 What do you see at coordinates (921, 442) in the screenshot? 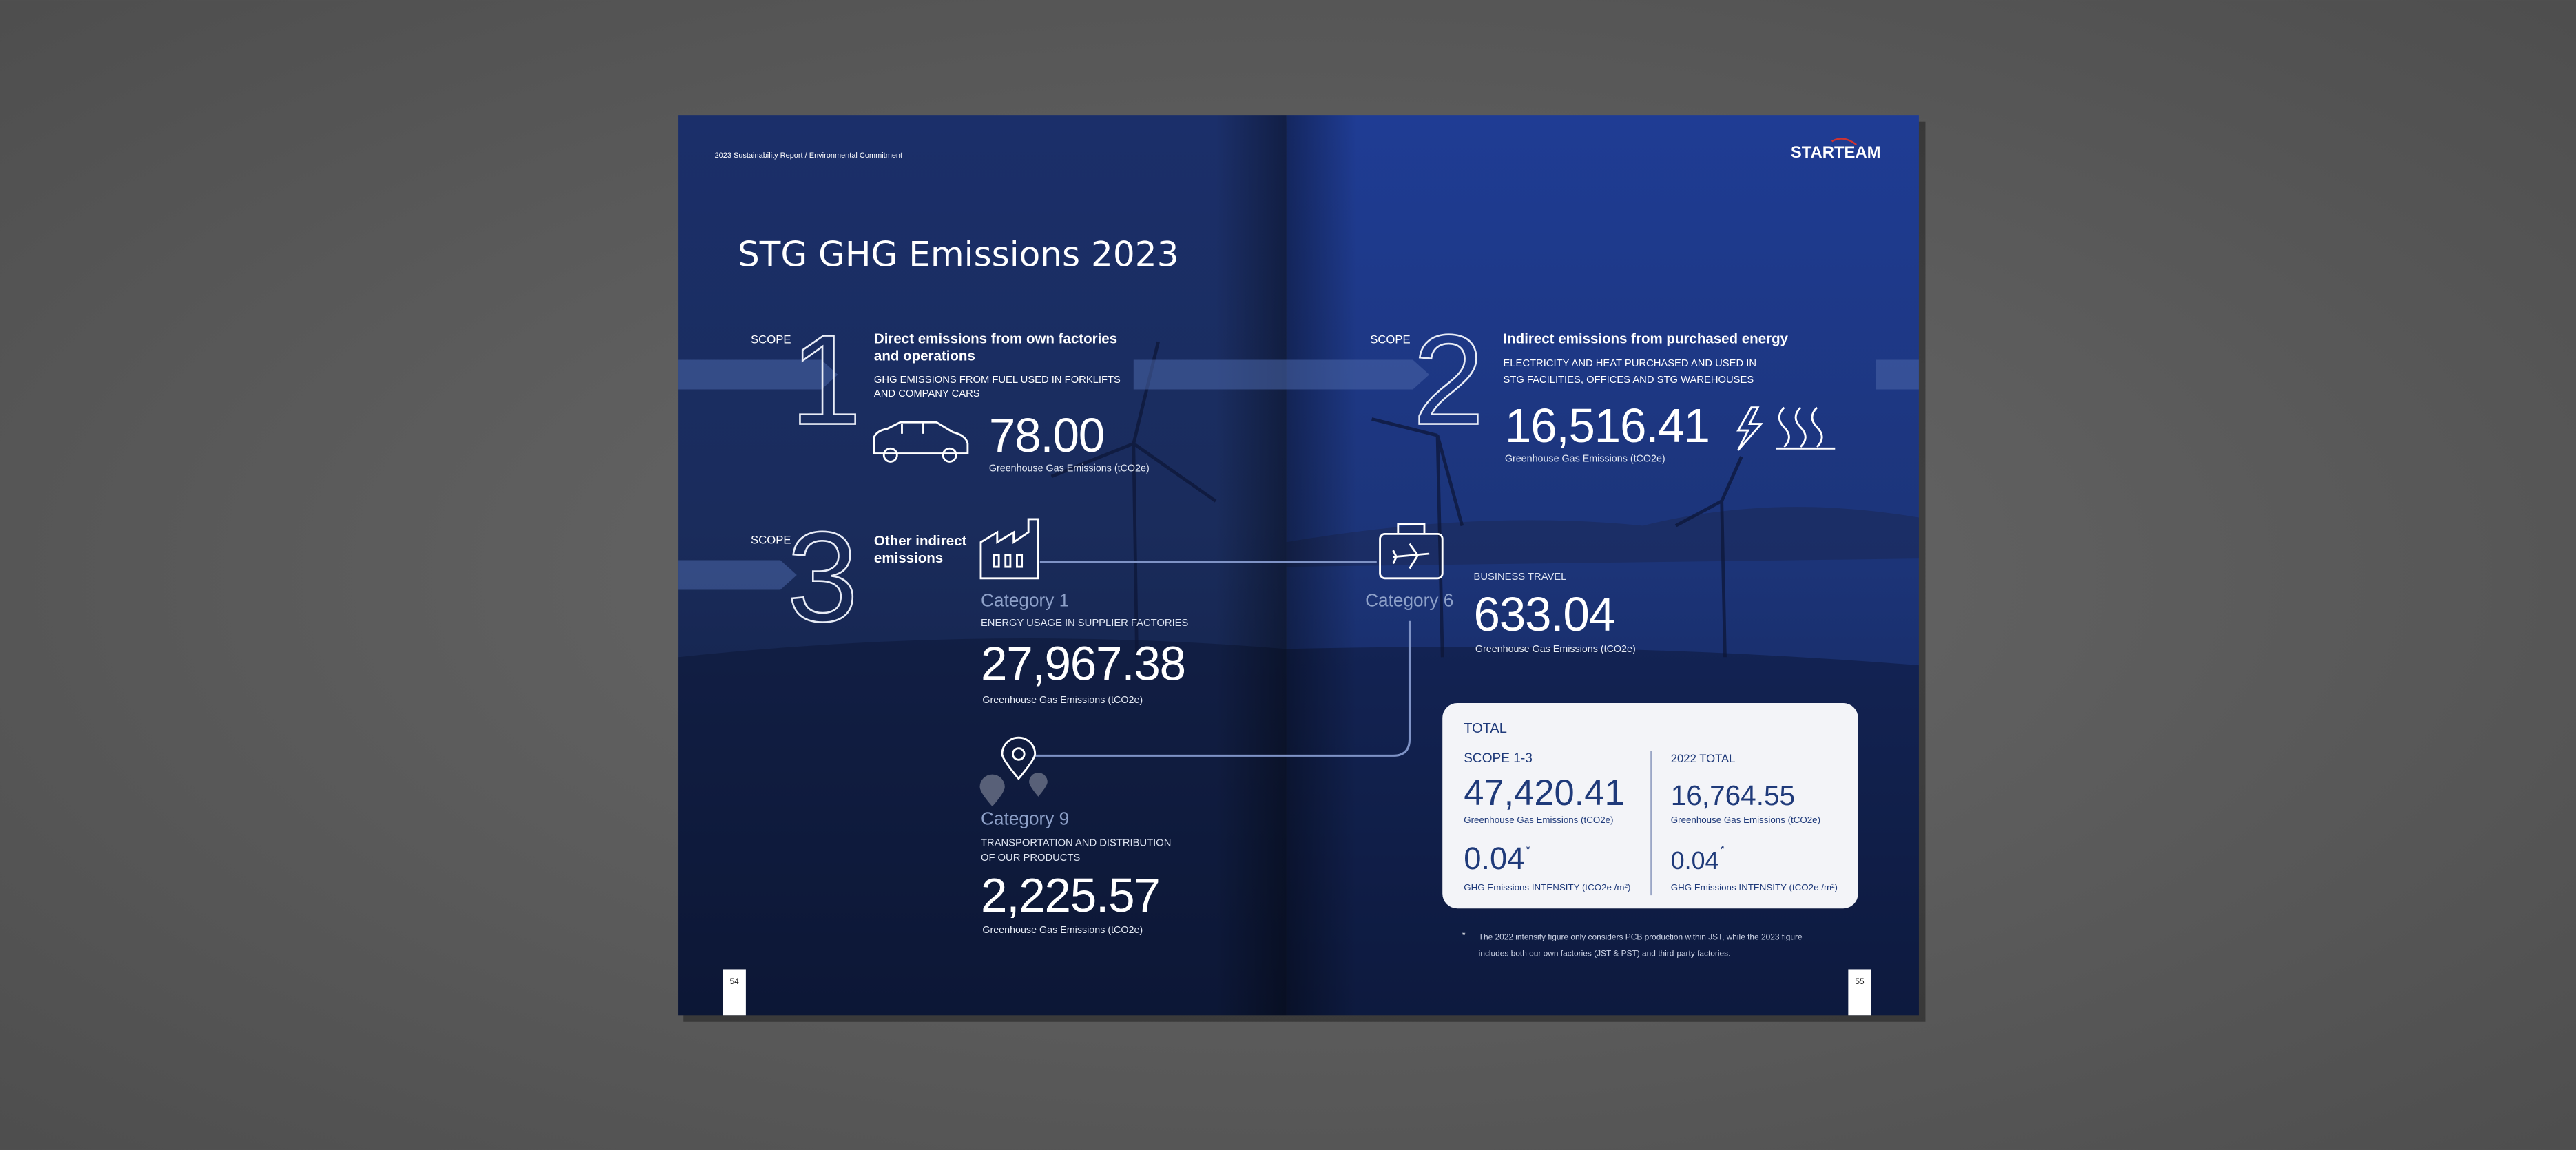
I see `car-icon` at bounding box center [921, 442].